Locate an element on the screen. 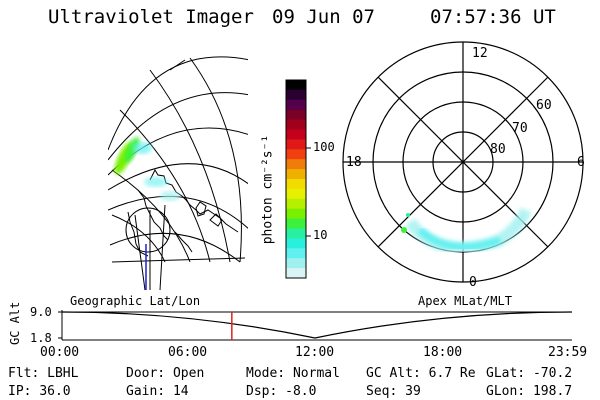 The image size is (600, 400). status-dsp: Dsp: -8.0 is located at coordinates (281, 391).